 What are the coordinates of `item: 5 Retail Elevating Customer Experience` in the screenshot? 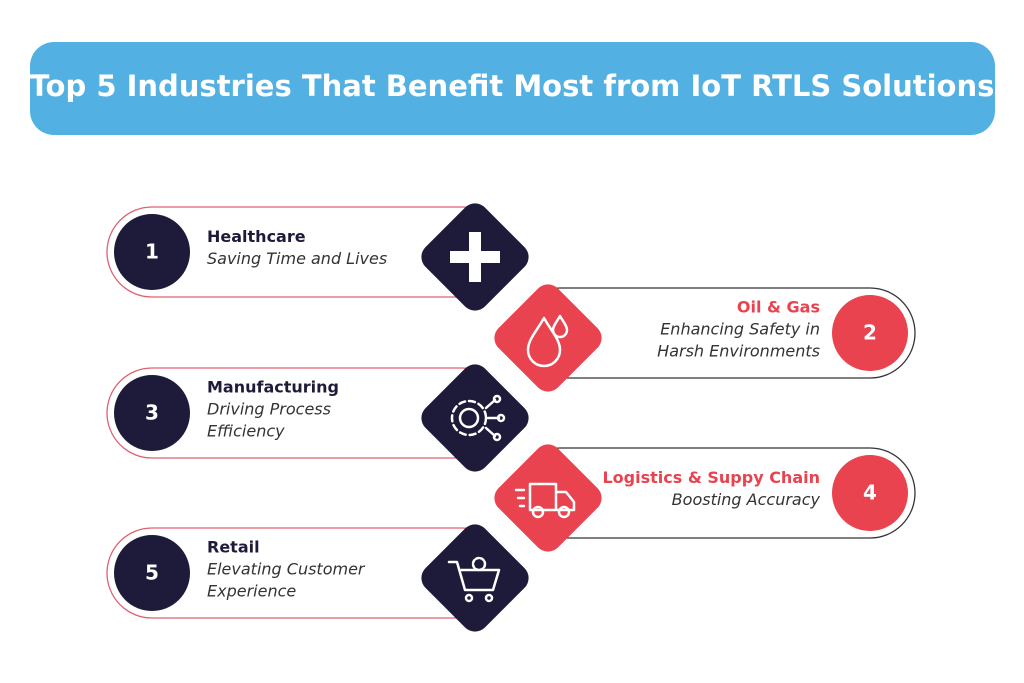 It's located at (317, 578).